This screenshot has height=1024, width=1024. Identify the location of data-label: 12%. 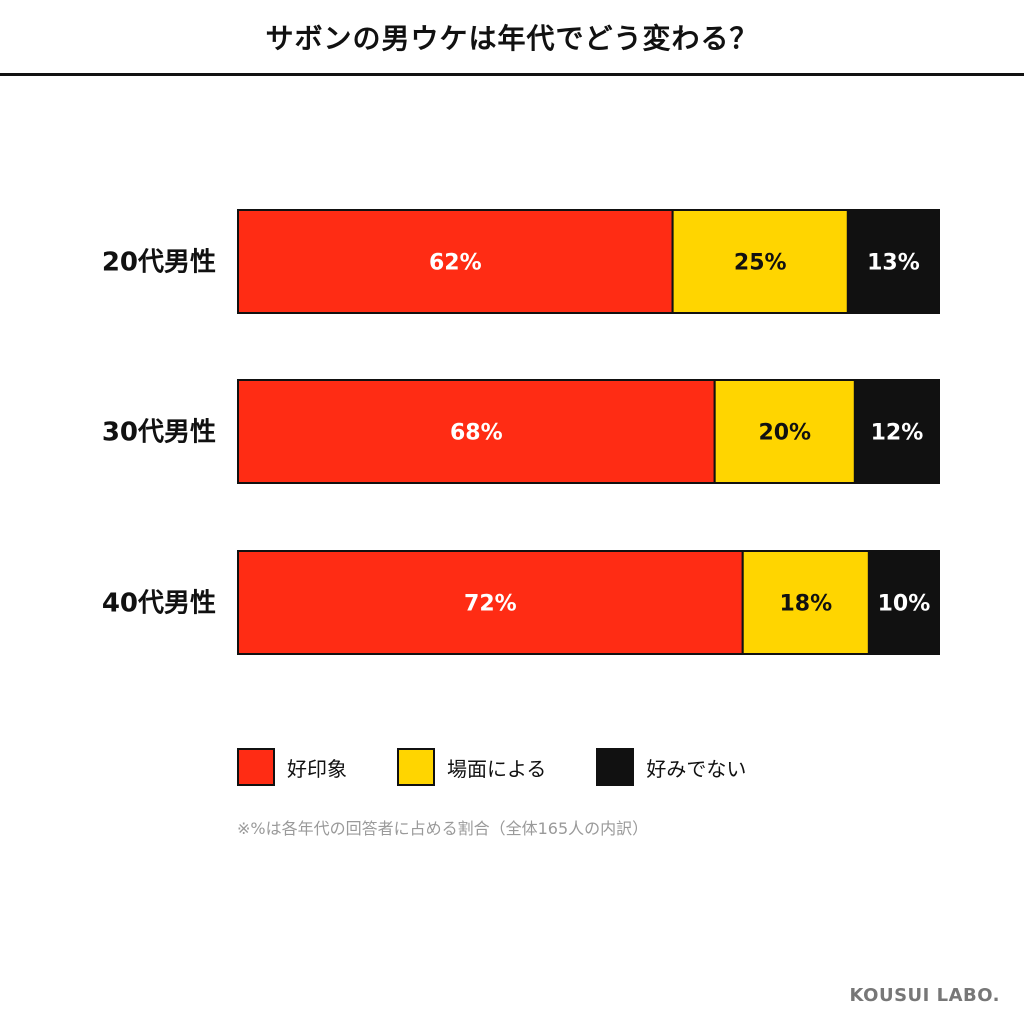
(897, 433).